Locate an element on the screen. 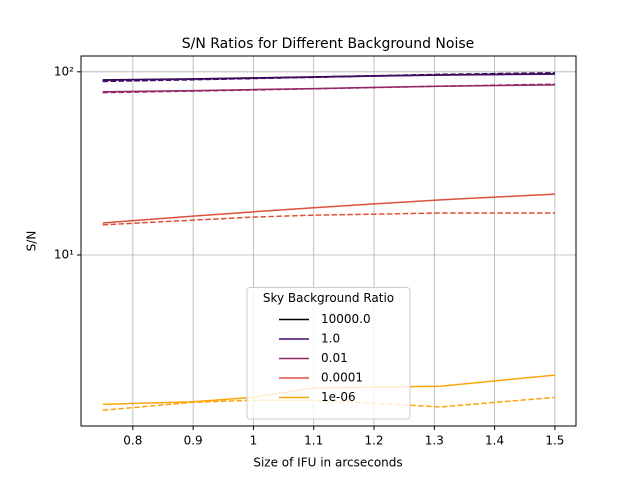 The width and height of the screenshot is (640, 480). y-axis-label: S/N is located at coordinates (32, 241).